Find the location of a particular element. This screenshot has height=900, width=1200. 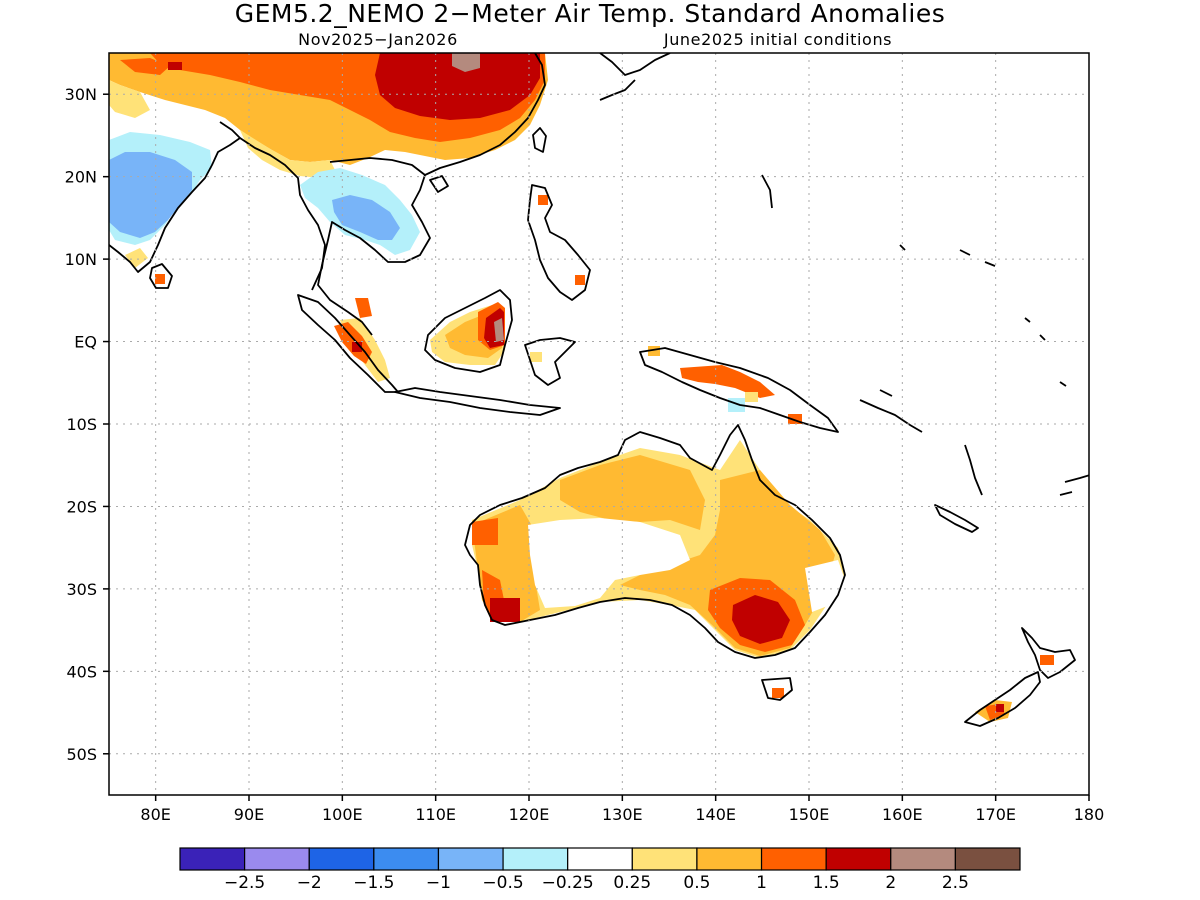

borneo-hottest-spot is located at coordinates (499, 330).